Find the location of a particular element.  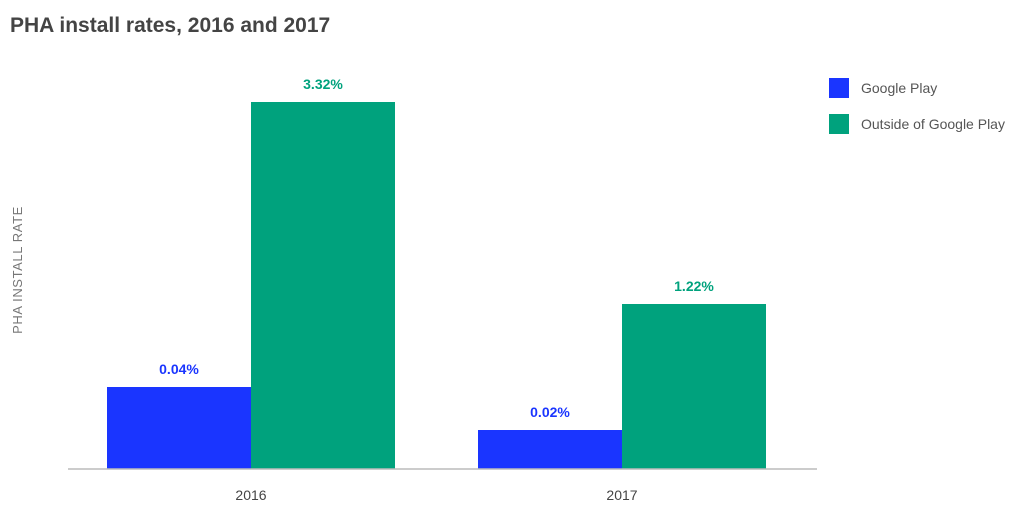

x-tick-label-2016: 2016 is located at coordinates (250, 495).